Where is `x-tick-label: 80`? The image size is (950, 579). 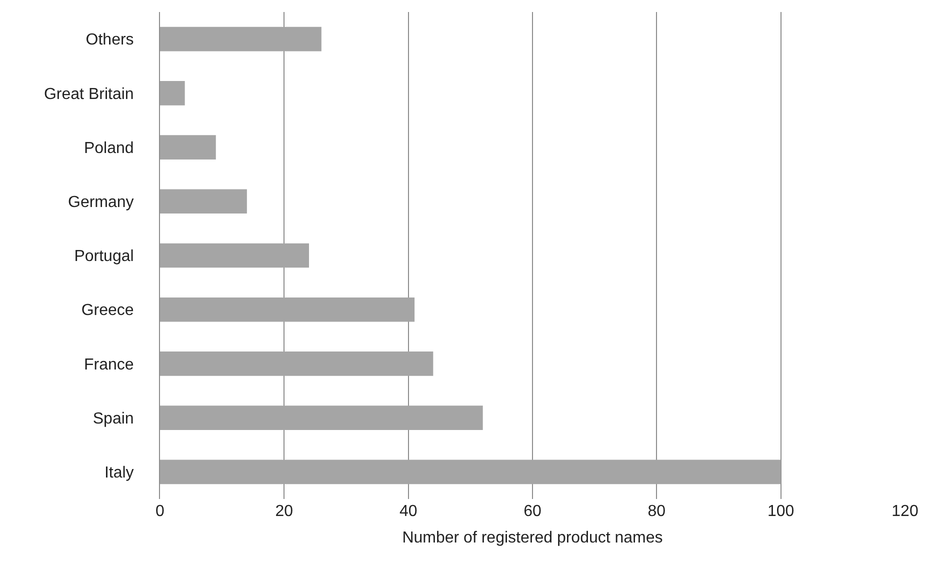
x-tick-label: 80 is located at coordinates (657, 511).